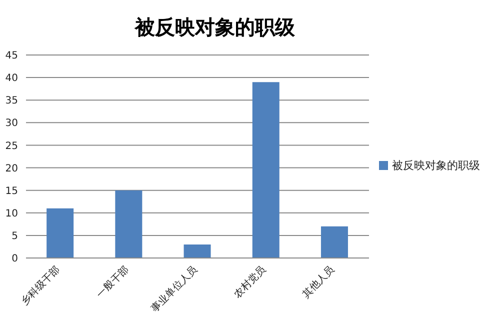 The image size is (500, 331). I want to click on y-tick-label: 35, so click(11, 101).